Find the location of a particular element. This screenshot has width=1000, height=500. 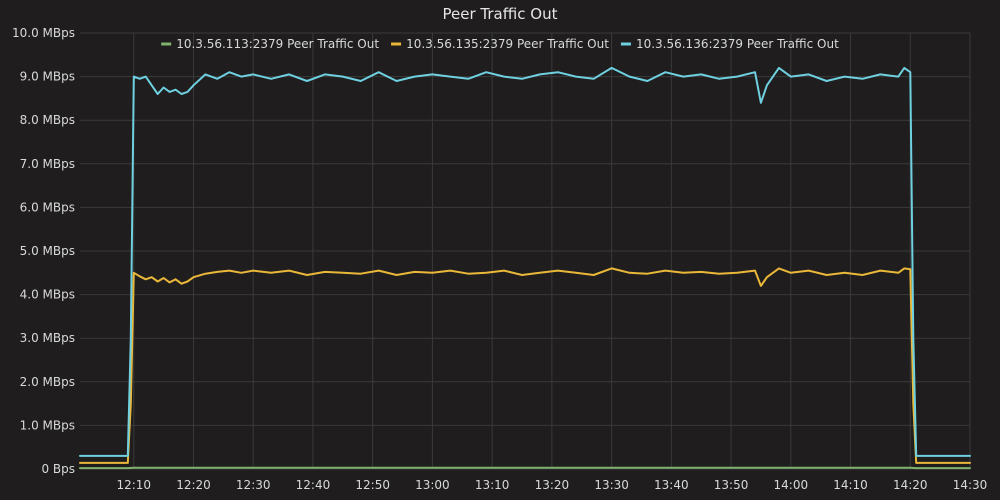

x-tick-label: 13:20 is located at coordinates (552, 485).